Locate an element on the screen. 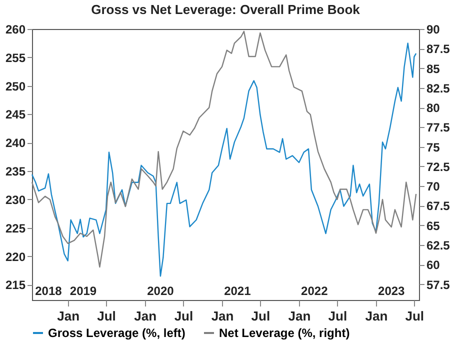 Image resolution: width=454 pixels, height=343 pixels. chart-title: Gross vs Net Leverage: Overall Prime Book is located at coordinates (226, 9).